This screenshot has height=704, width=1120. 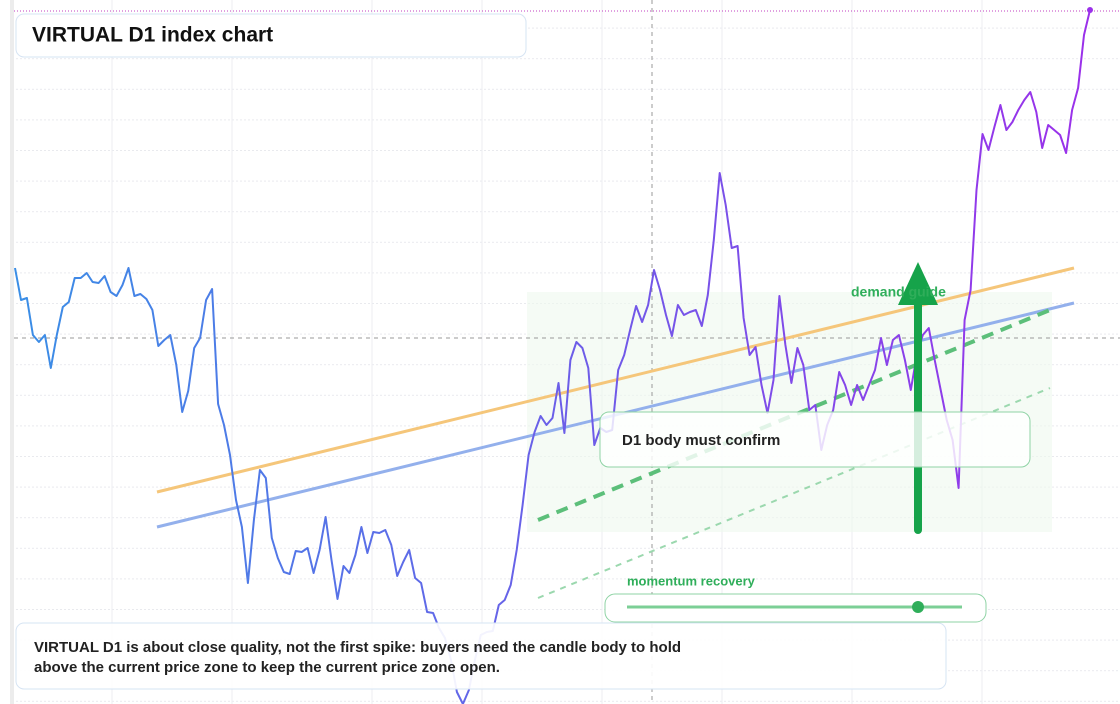 I want to click on title-box, so click(x=271, y=35).